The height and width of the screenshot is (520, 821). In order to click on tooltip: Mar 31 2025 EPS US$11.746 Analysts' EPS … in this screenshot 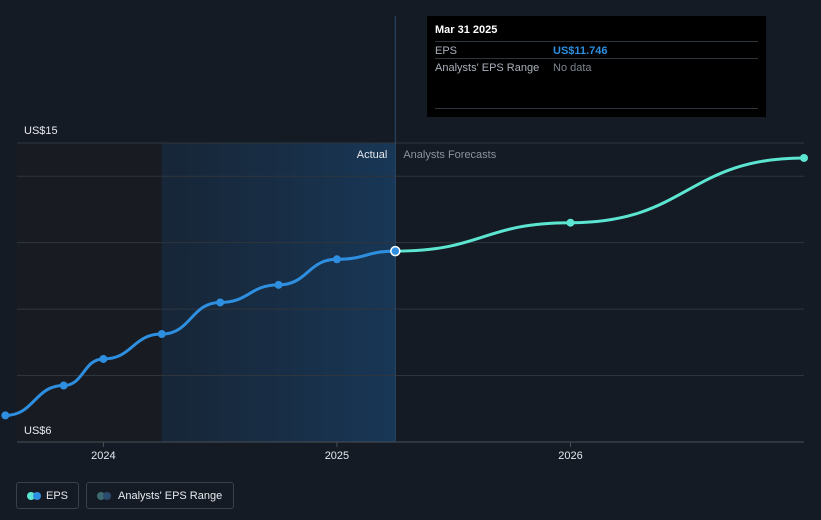, I will do `click(596, 66)`.